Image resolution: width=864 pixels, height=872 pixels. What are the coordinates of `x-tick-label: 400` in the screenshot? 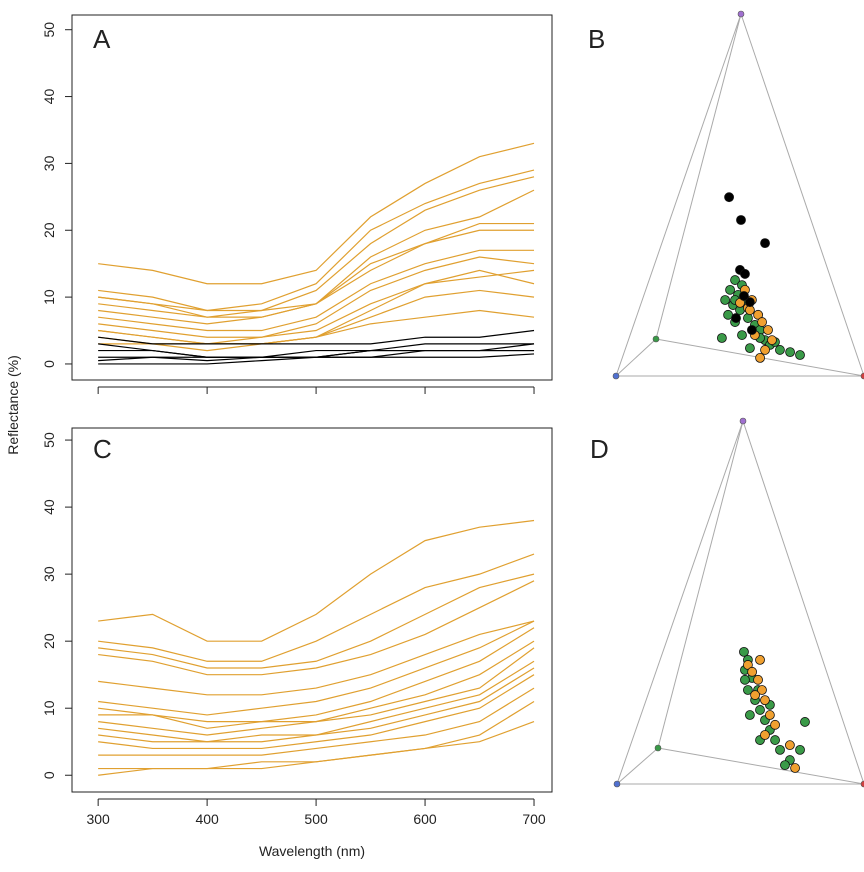 It's located at (207, 819).